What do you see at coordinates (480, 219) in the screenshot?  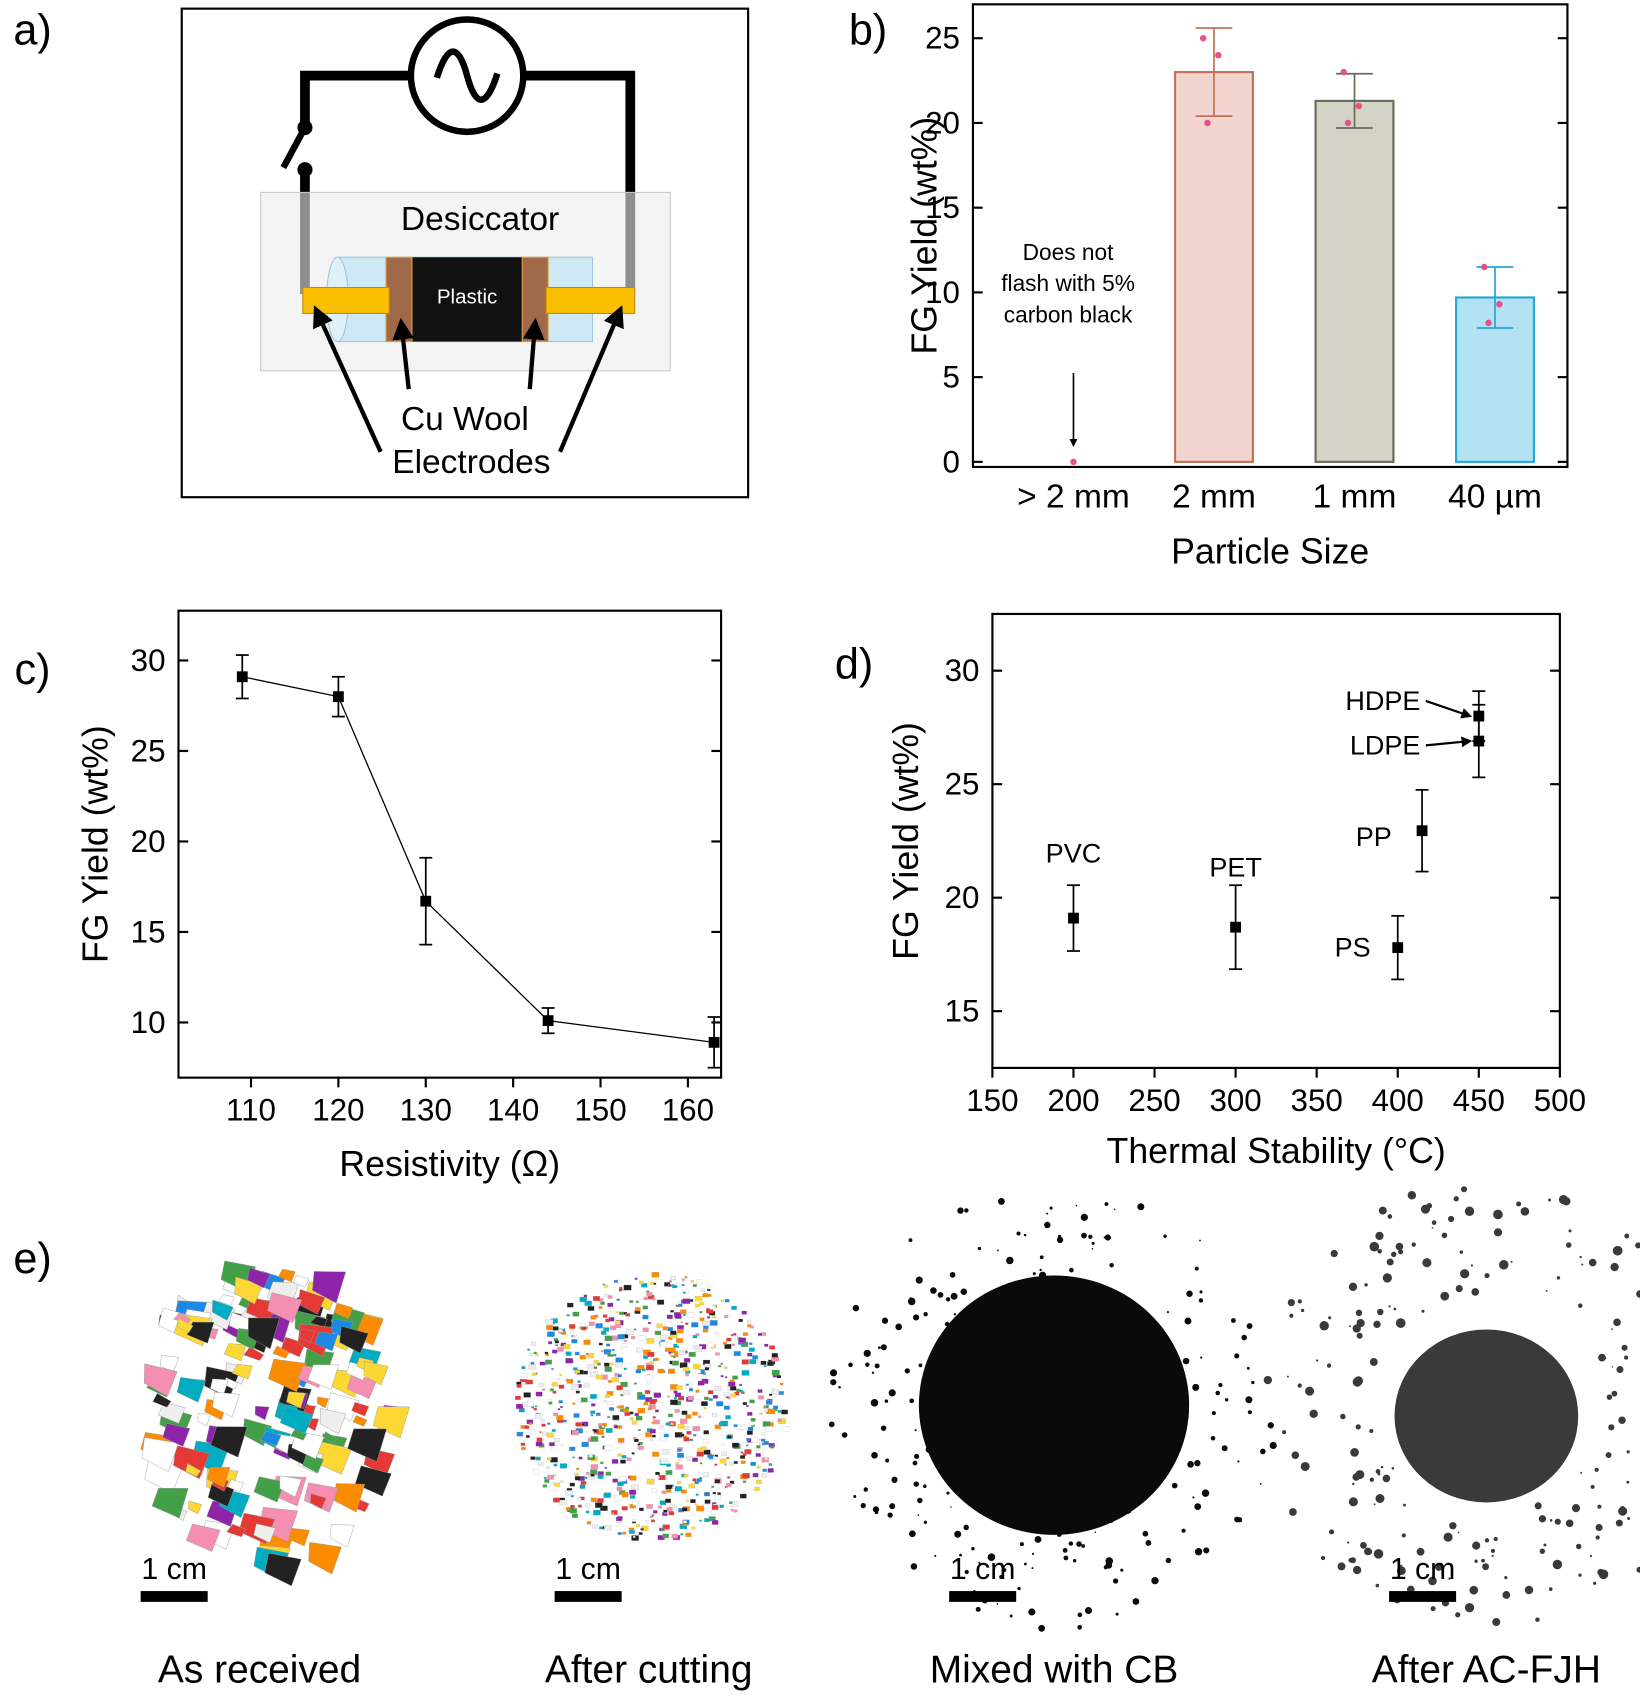 I see `desiccator-label: Desiccator` at bounding box center [480, 219].